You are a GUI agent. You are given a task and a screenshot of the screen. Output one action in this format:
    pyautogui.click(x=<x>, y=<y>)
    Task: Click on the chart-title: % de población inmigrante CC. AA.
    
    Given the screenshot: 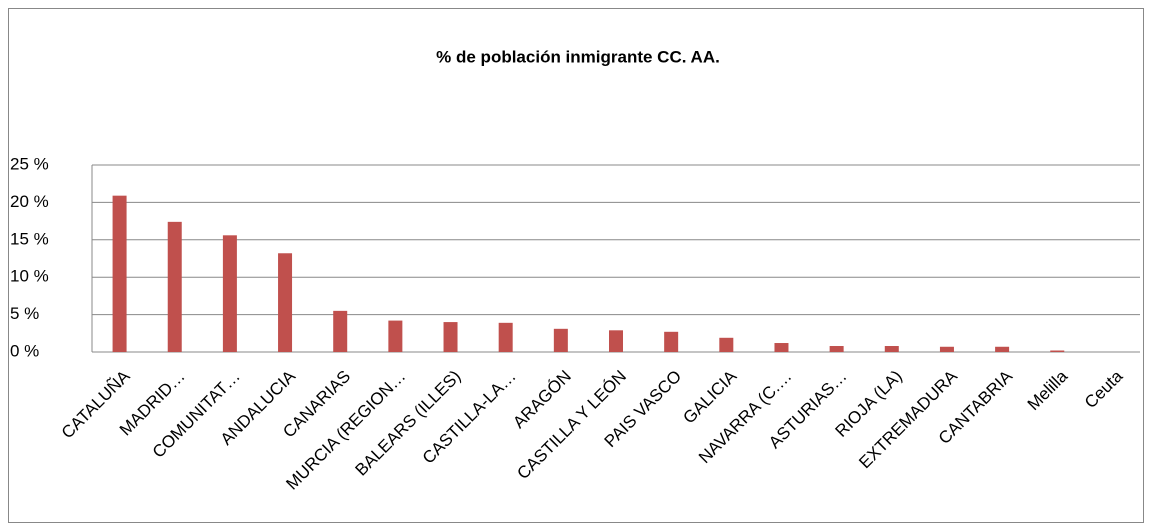 What is the action you would take?
    pyautogui.click(x=578, y=56)
    